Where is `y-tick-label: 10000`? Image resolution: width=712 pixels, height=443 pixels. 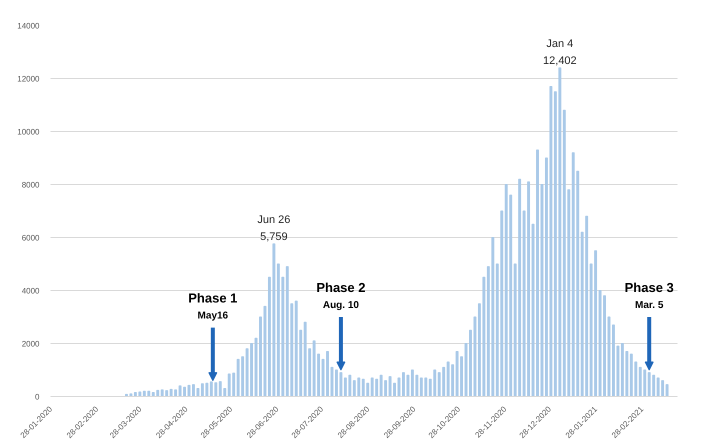
y-tick-label: 10000 is located at coordinates (28, 132).